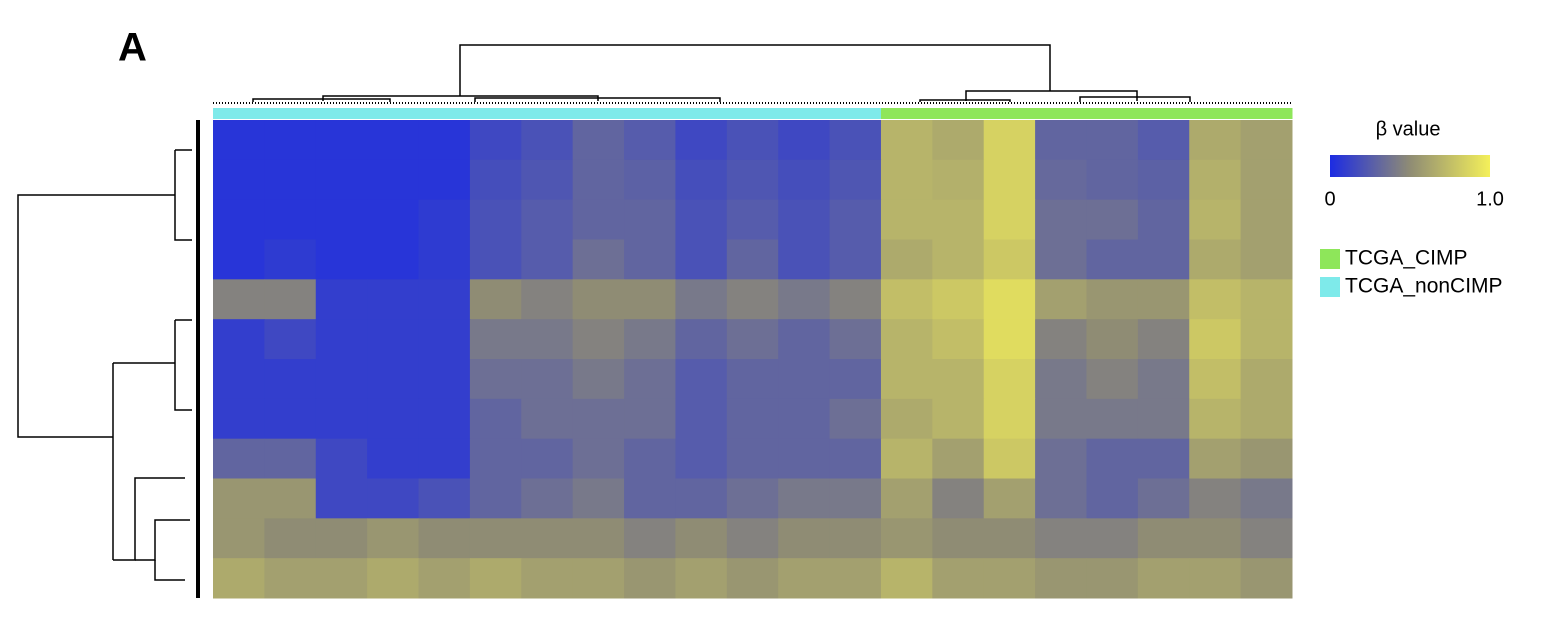  What do you see at coordinates (1410, 166) in the screenshot?
I see `colorbar` at bounding box center [1410, 166].